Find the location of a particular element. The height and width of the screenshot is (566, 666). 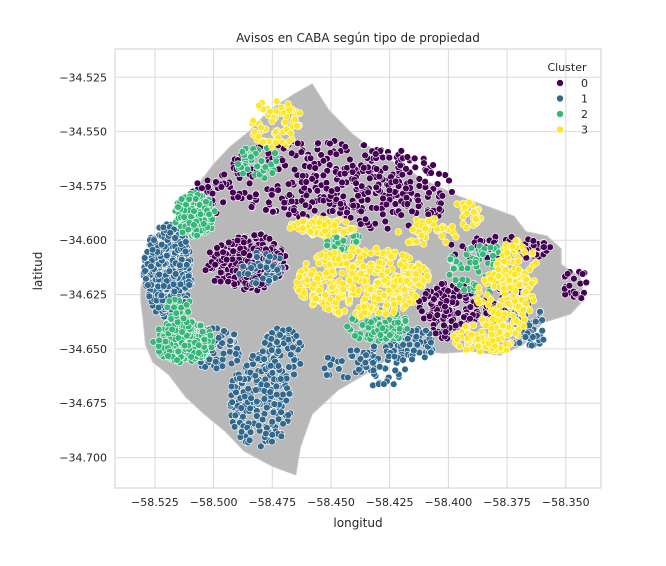

x-axis-label: longitud is located at coordinates (357, 523).